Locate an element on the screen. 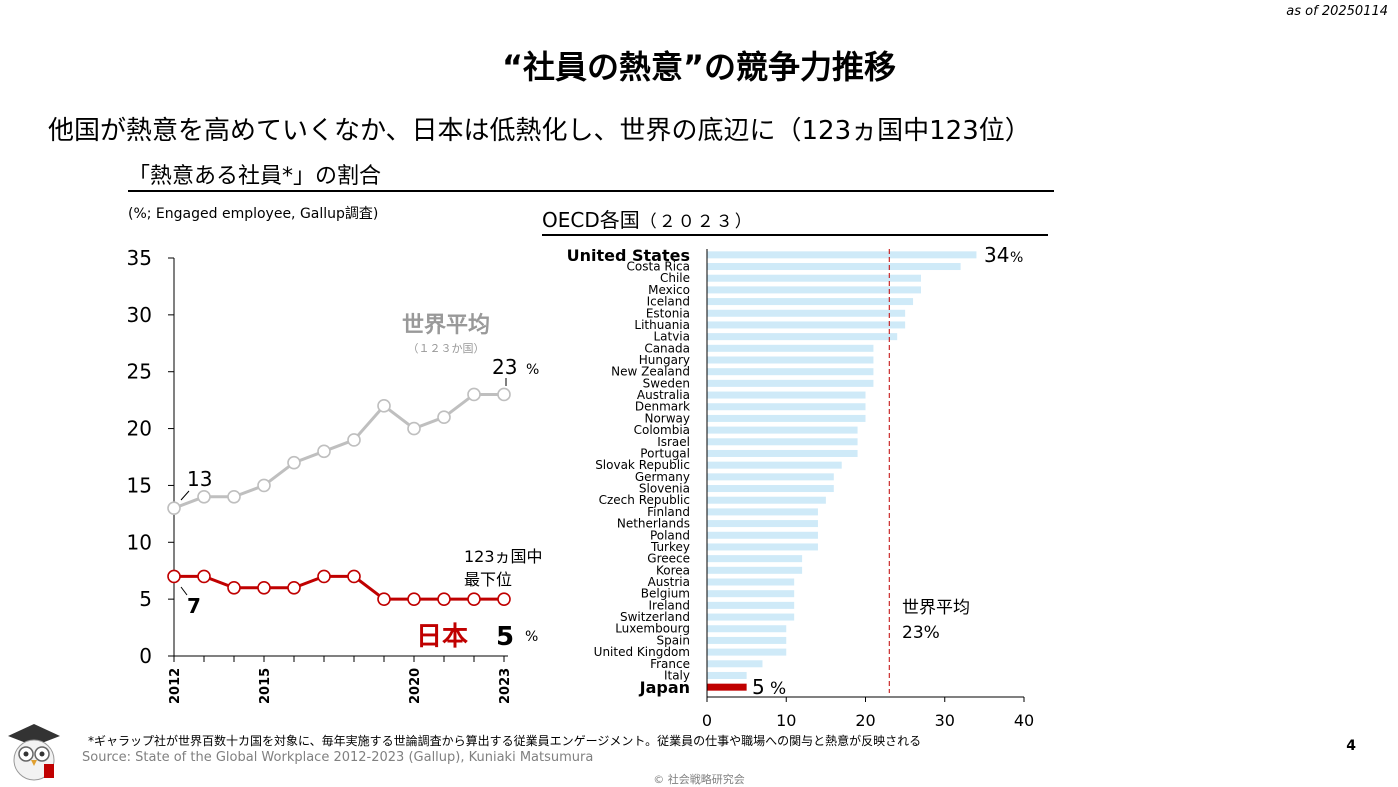 Image resolution: width=1398 pixels, height=787 pixels. bar-czech-republic is located at coordinates (766, 500).